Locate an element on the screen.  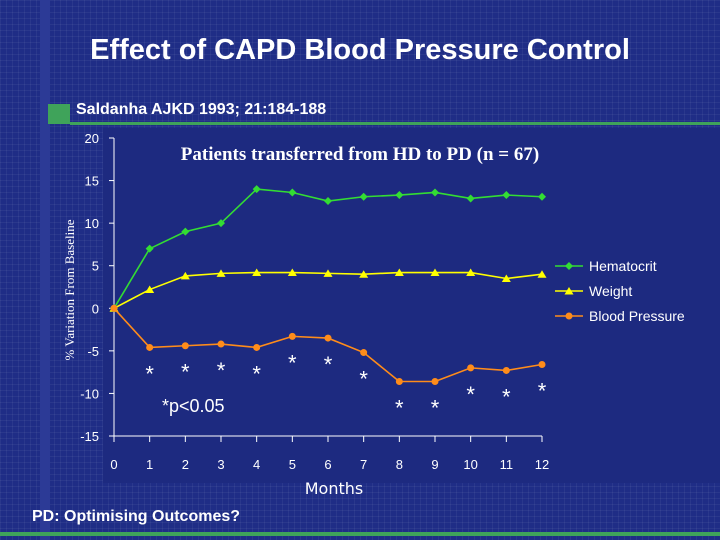
y-tick-label: -10 is located at coordinates (89, 393).